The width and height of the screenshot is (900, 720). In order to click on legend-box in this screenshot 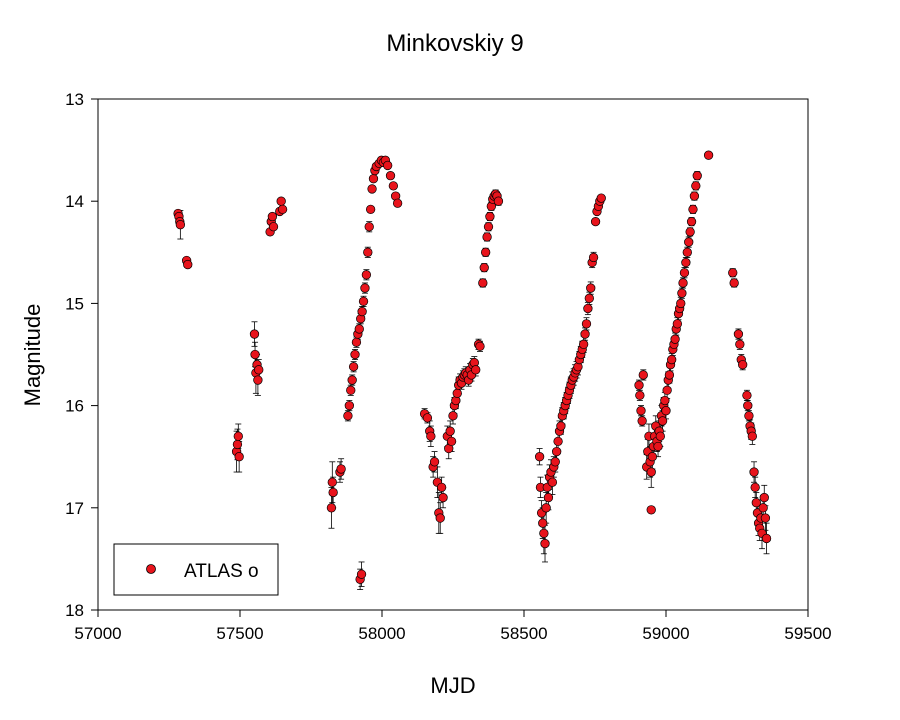, I will do `click(196, 569)`.